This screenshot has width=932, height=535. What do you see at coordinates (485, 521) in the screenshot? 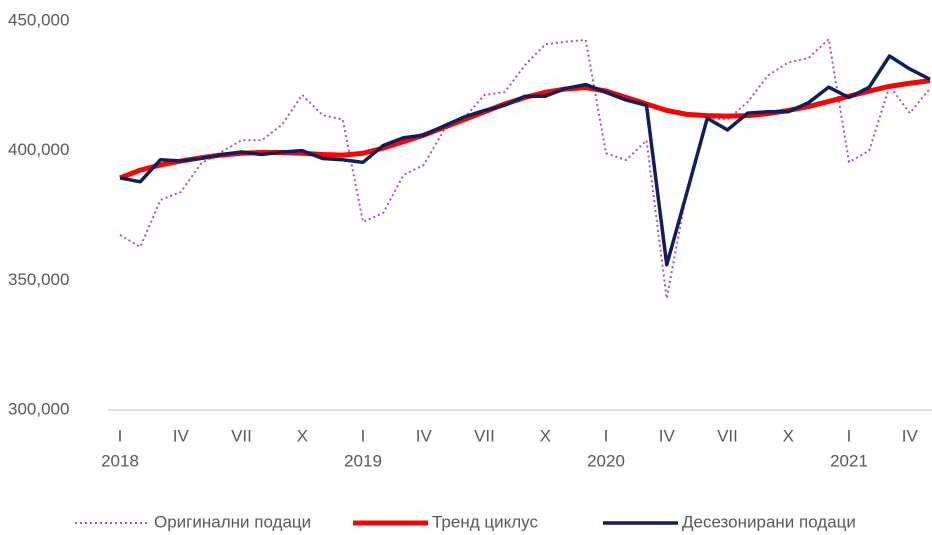
I see `legend-label: Тренд циклус` at bounding box center [485, 521].